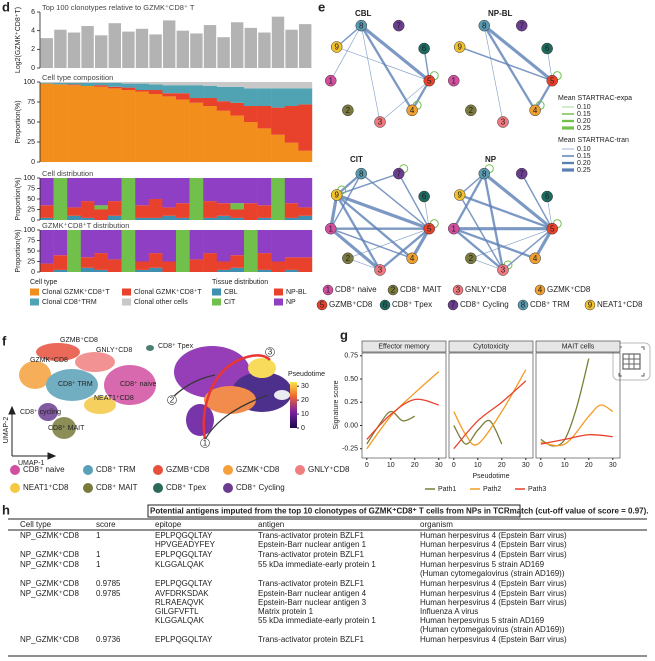 The width and height of the screenshot is (655, 661). I want to click on cell: Human herpesvirus 4 (Epstein Barr virus), so click(493, 639).